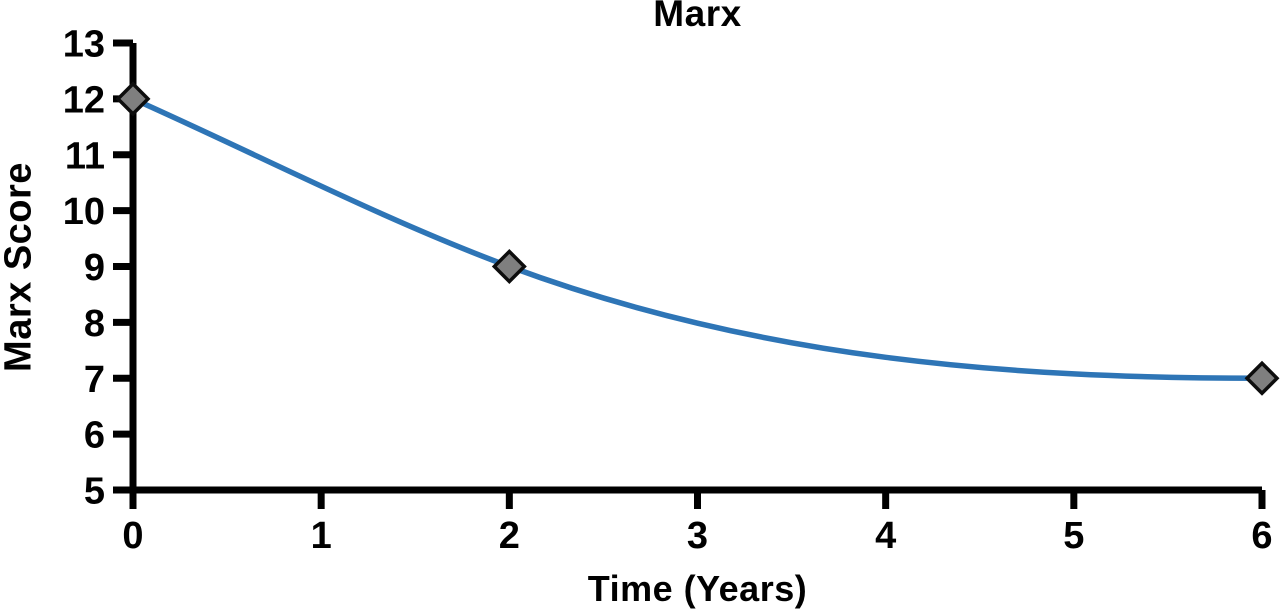 This screenshot has width=1280, height=616. I want to click on x-tick-label: 2, so click(509, 536).